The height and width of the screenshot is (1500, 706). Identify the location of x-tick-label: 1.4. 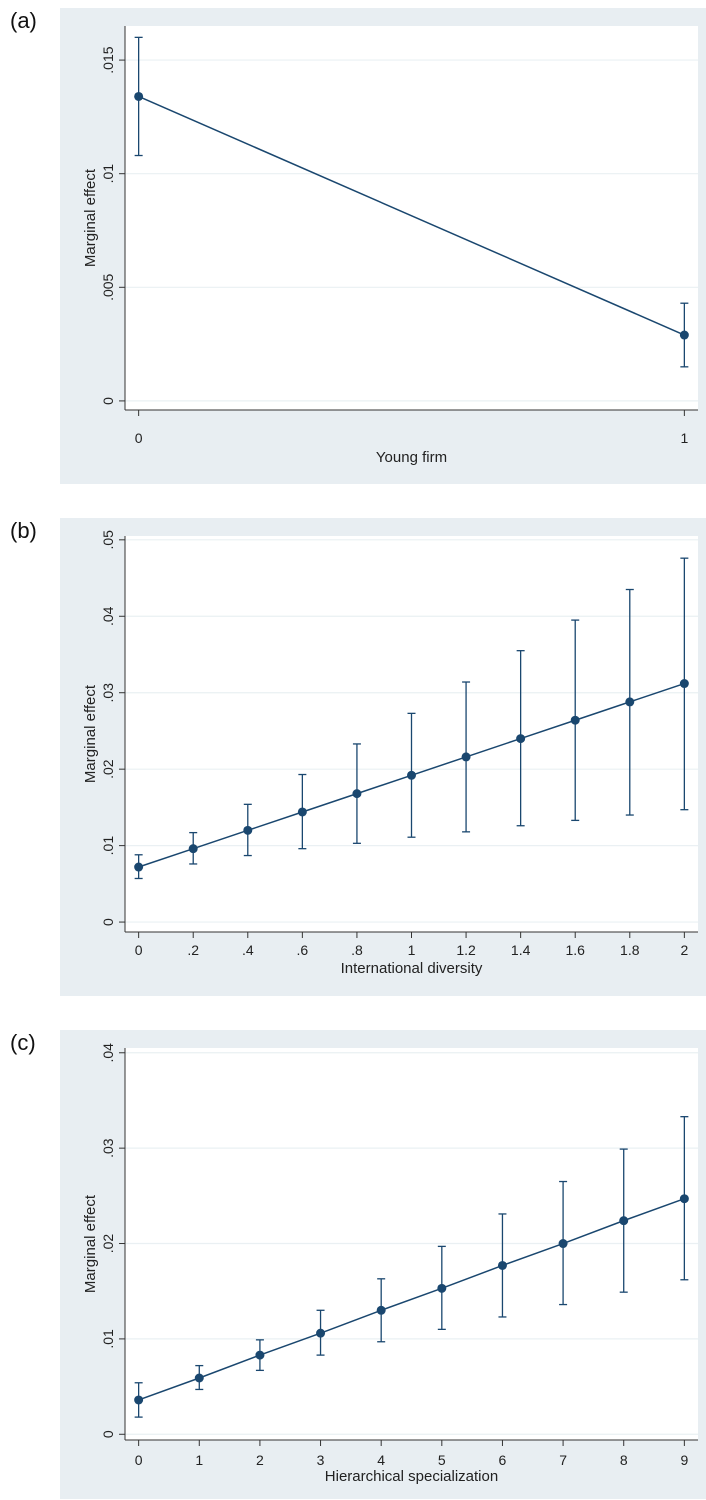
(521, 950).